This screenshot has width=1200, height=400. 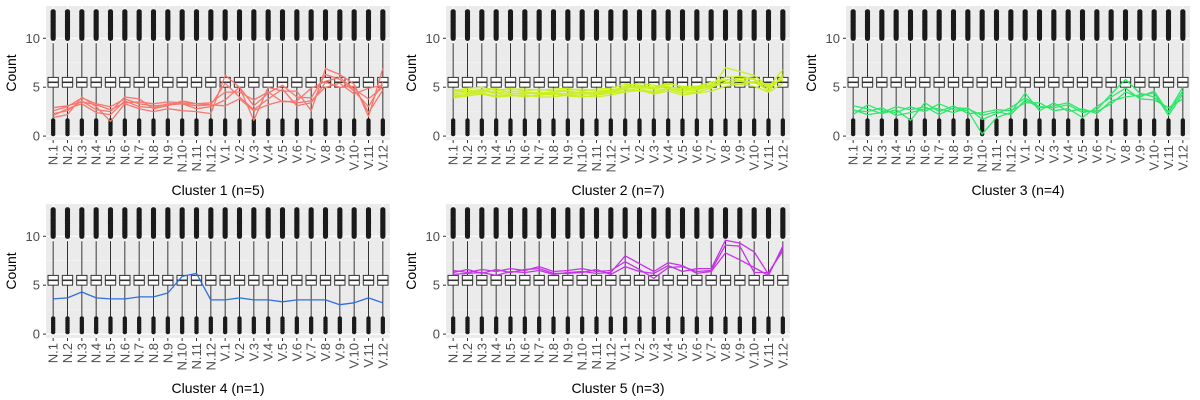 What do you see at coordinates (611, 73) in the screenshot?
I see `boxplot-N.12` at bounding box center [611, 73].